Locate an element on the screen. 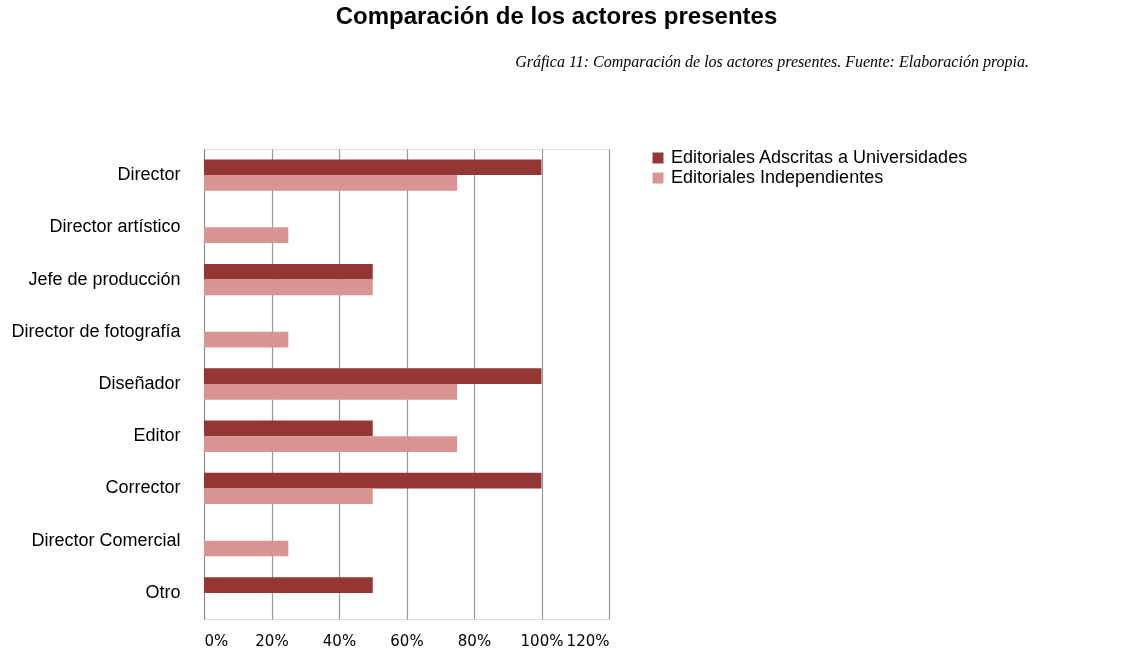  y-tick-label: Jefe de producción is located at coordinates (104, 278).